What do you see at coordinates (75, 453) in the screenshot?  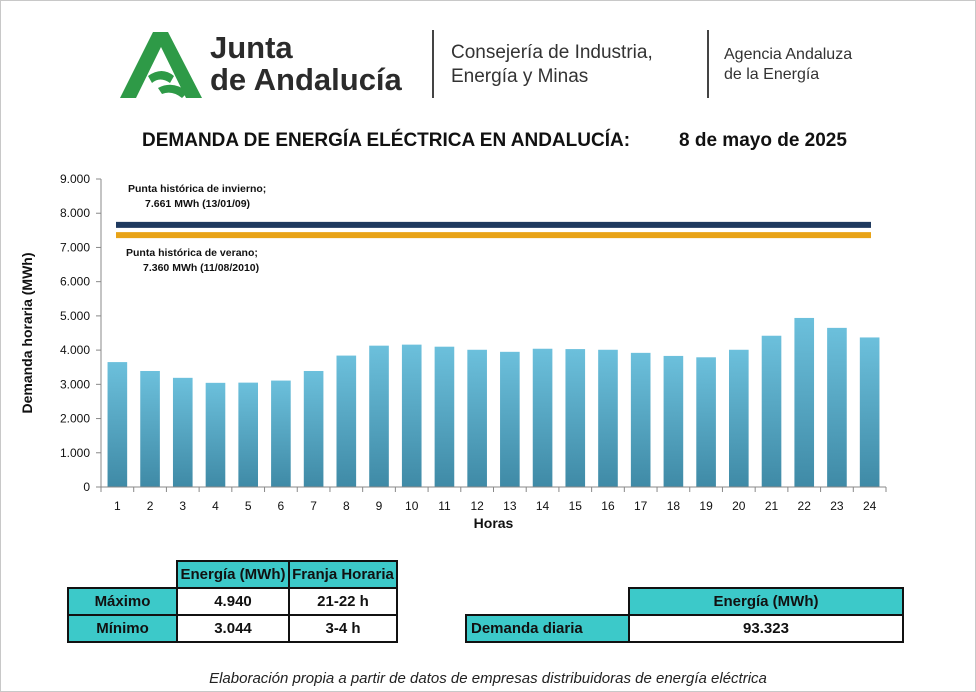 I see `y-tick-label: 1.000` at bounding box center [75, 453].